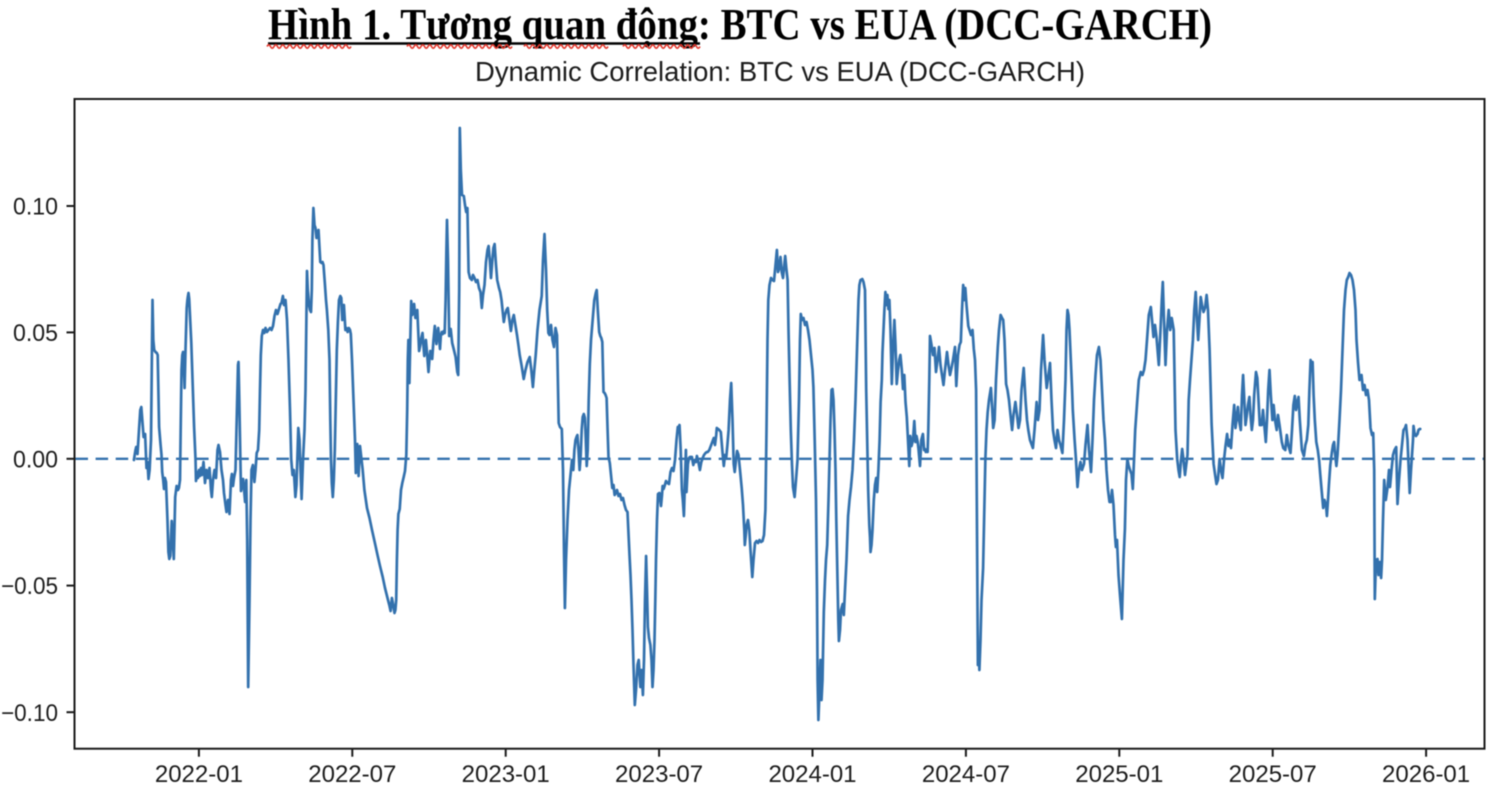  Describe the element at coordinates (35, 459) in the screenshot. I see `svg-text: 0.00` at that location.